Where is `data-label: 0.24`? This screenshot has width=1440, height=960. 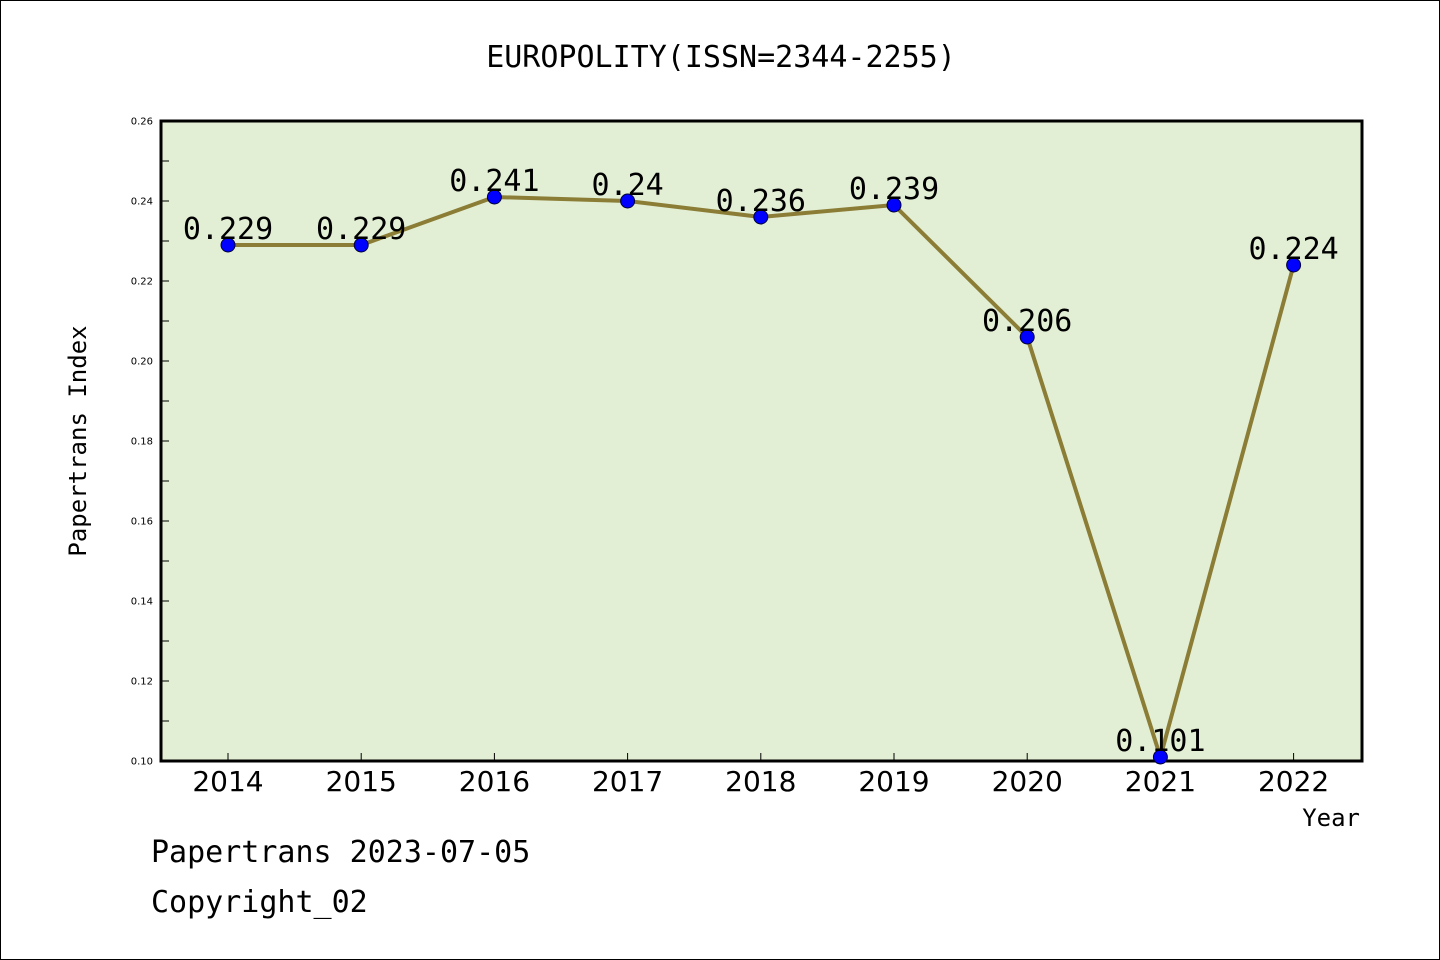
data-label: 0.24 is located at coordinates (627, 185).